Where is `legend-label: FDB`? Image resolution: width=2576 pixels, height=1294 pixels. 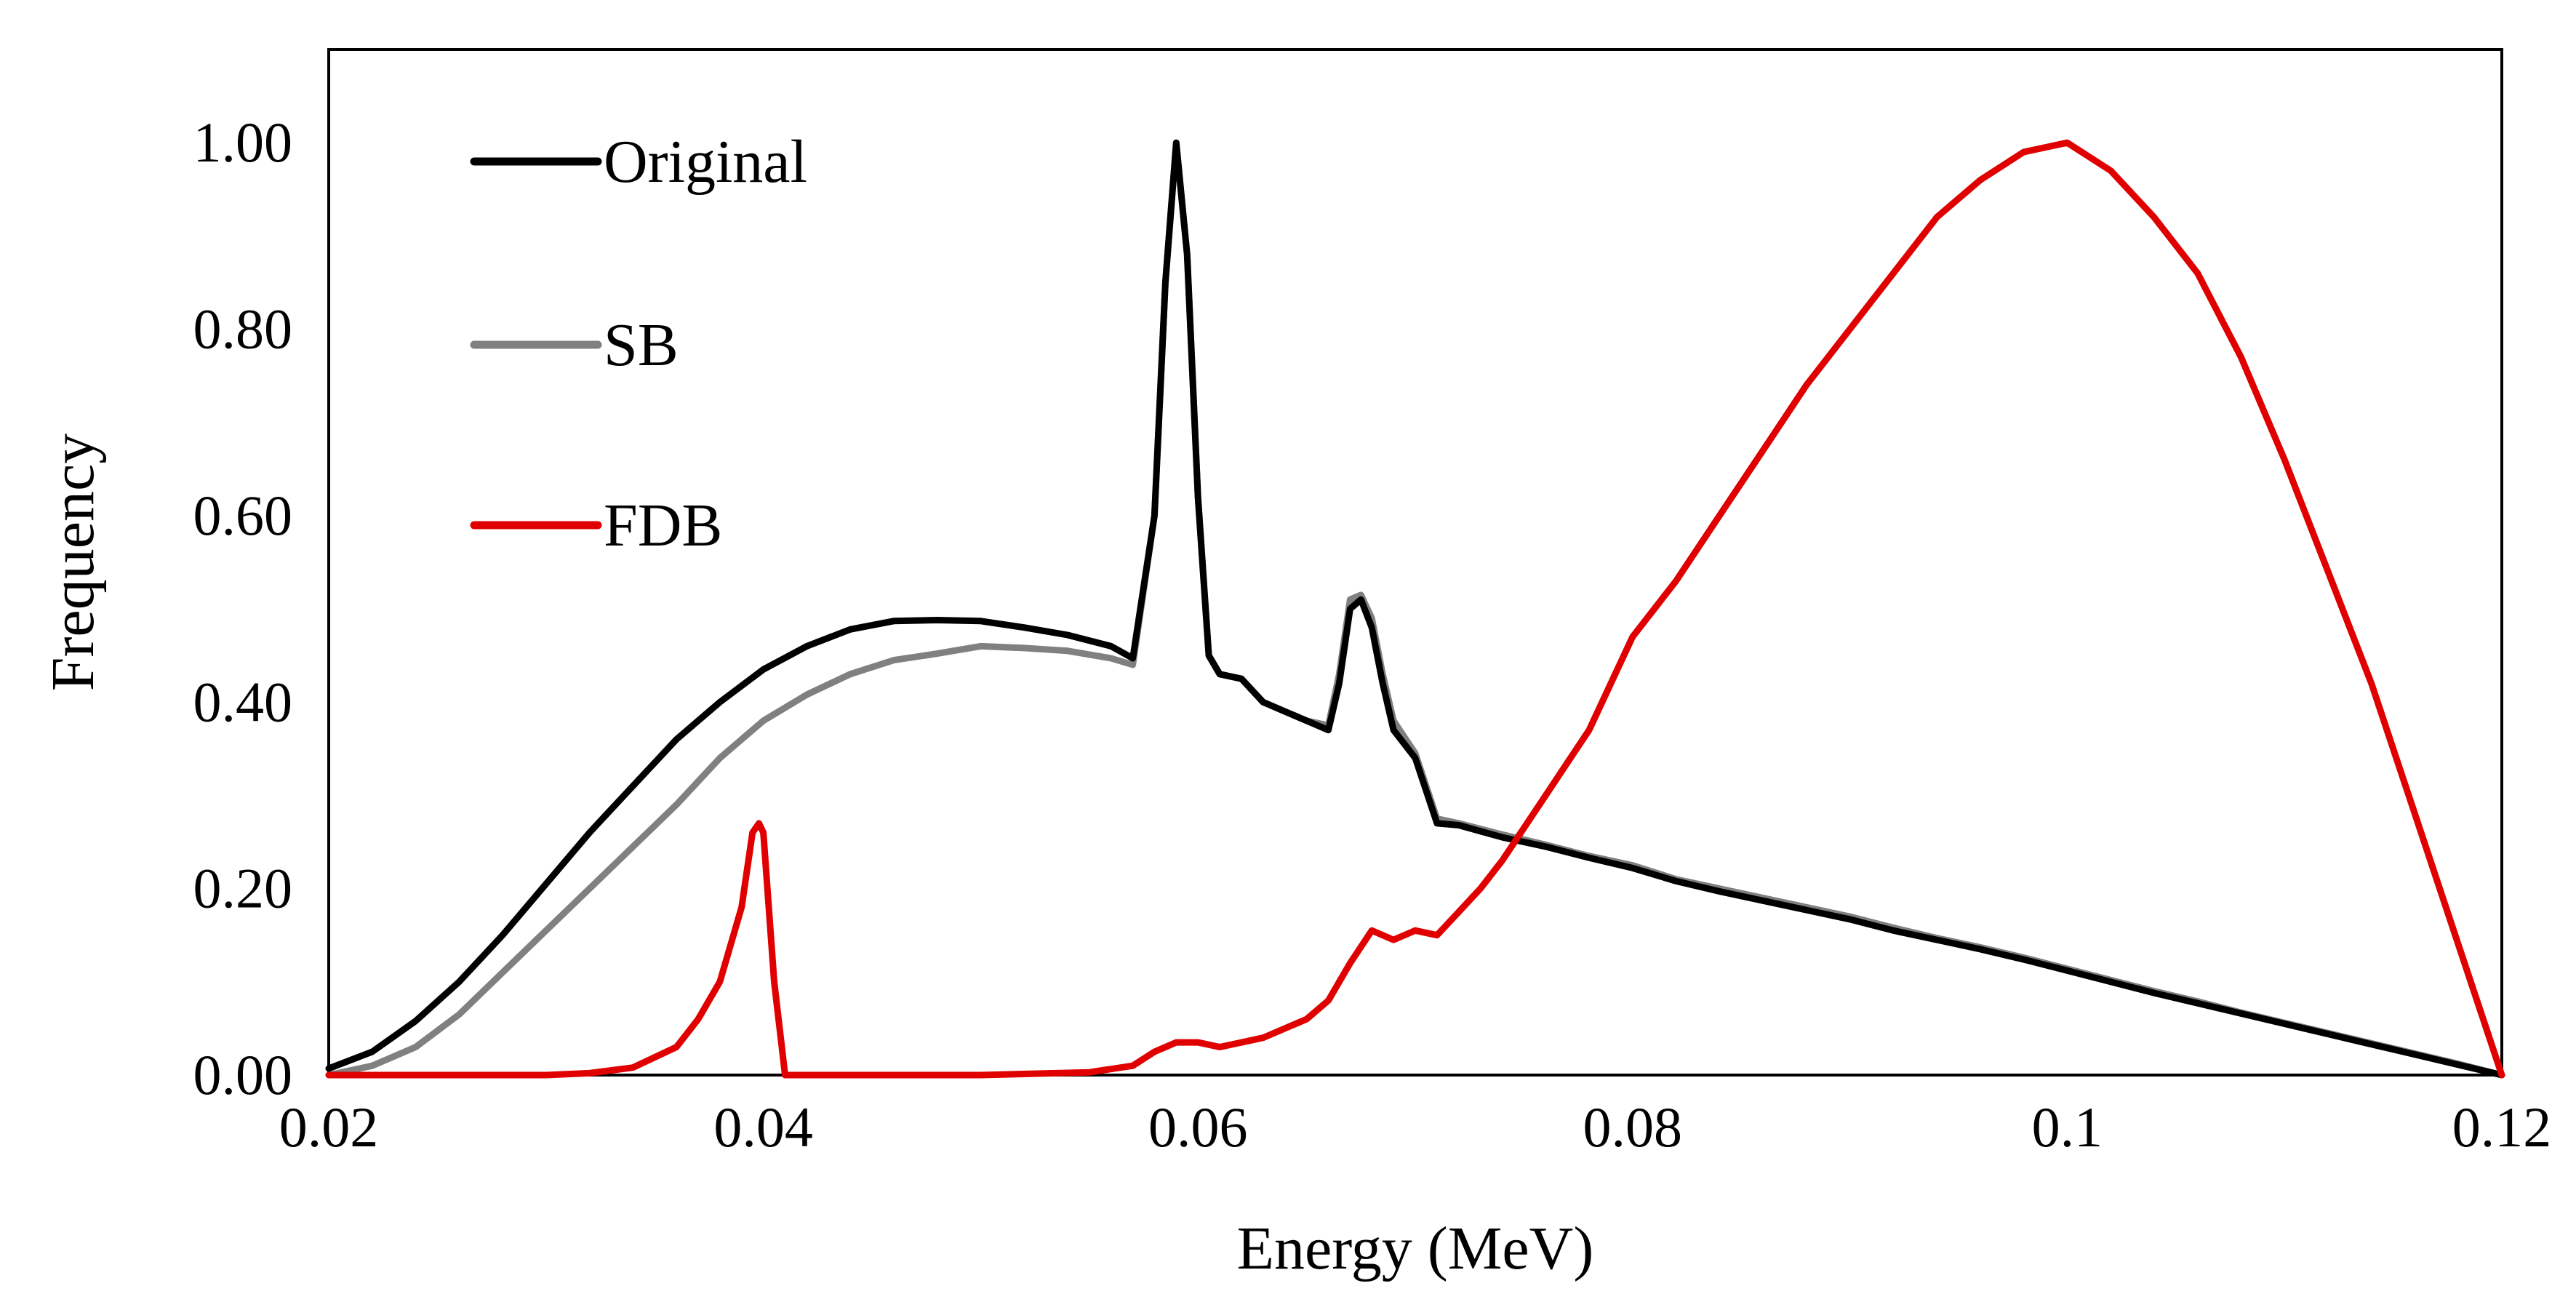
legend-label: FDB is located at coordinates (663, 526).